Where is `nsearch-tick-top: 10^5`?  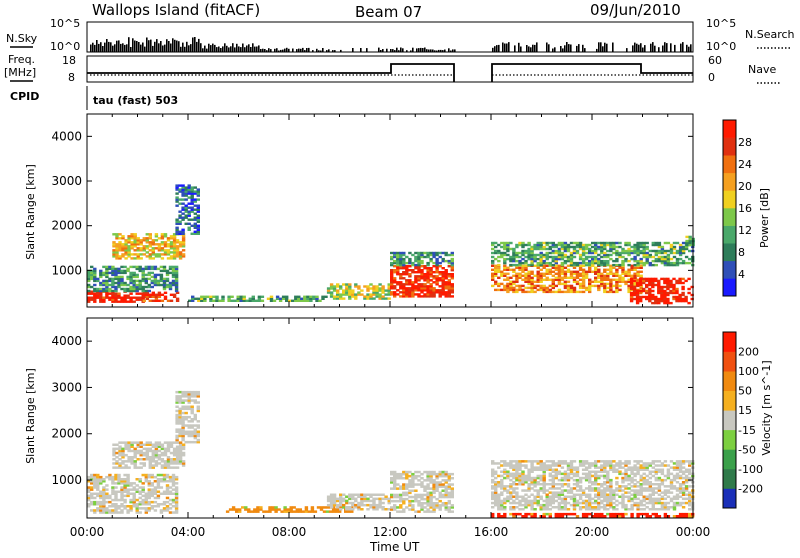 nsearch-tick-top: 10^5 is located at coordinates (721, 23).